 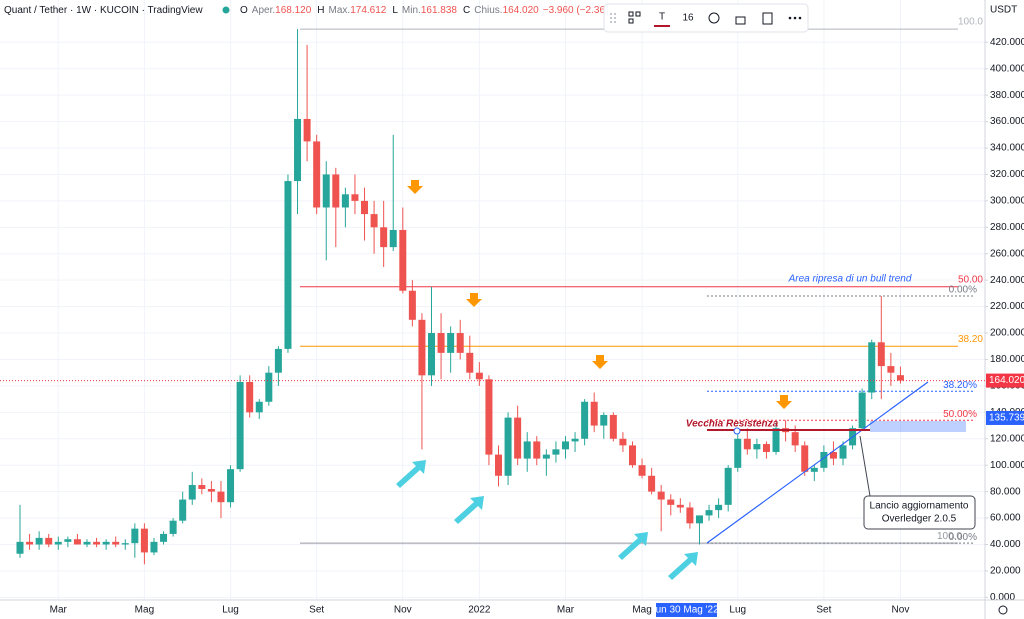 What do you see at coordinates (439, 10) in the screenshot?
I see `ohlc-value: 161.838` at bounding box center [439, 10].